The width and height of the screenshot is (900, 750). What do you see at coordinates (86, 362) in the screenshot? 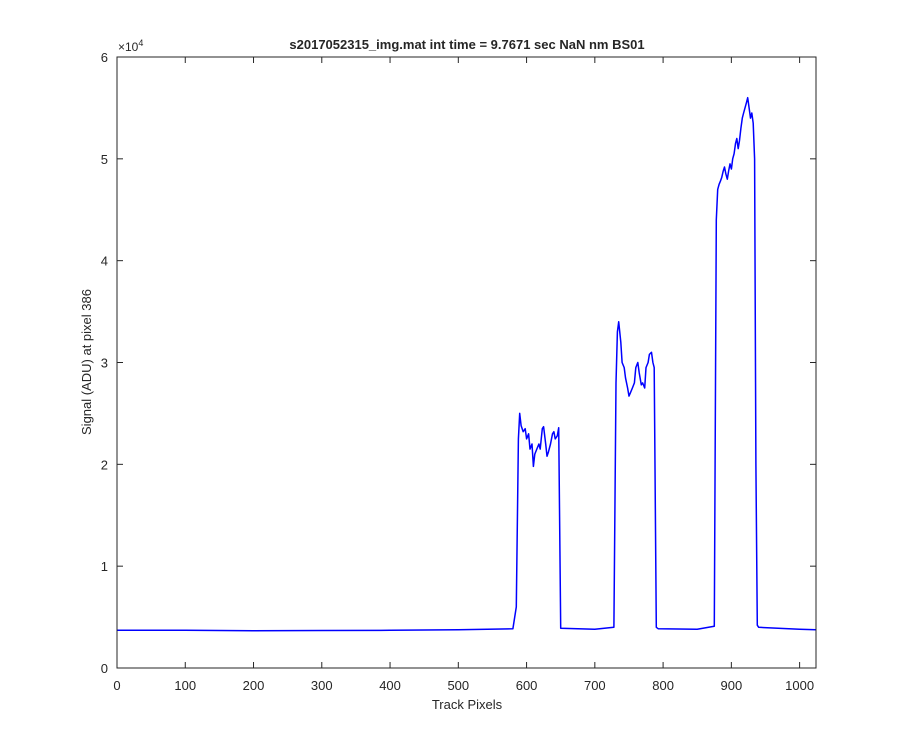
I see `y-axis-label: Signal (ADU) at pixel 386` at bounding box center [86, 362].